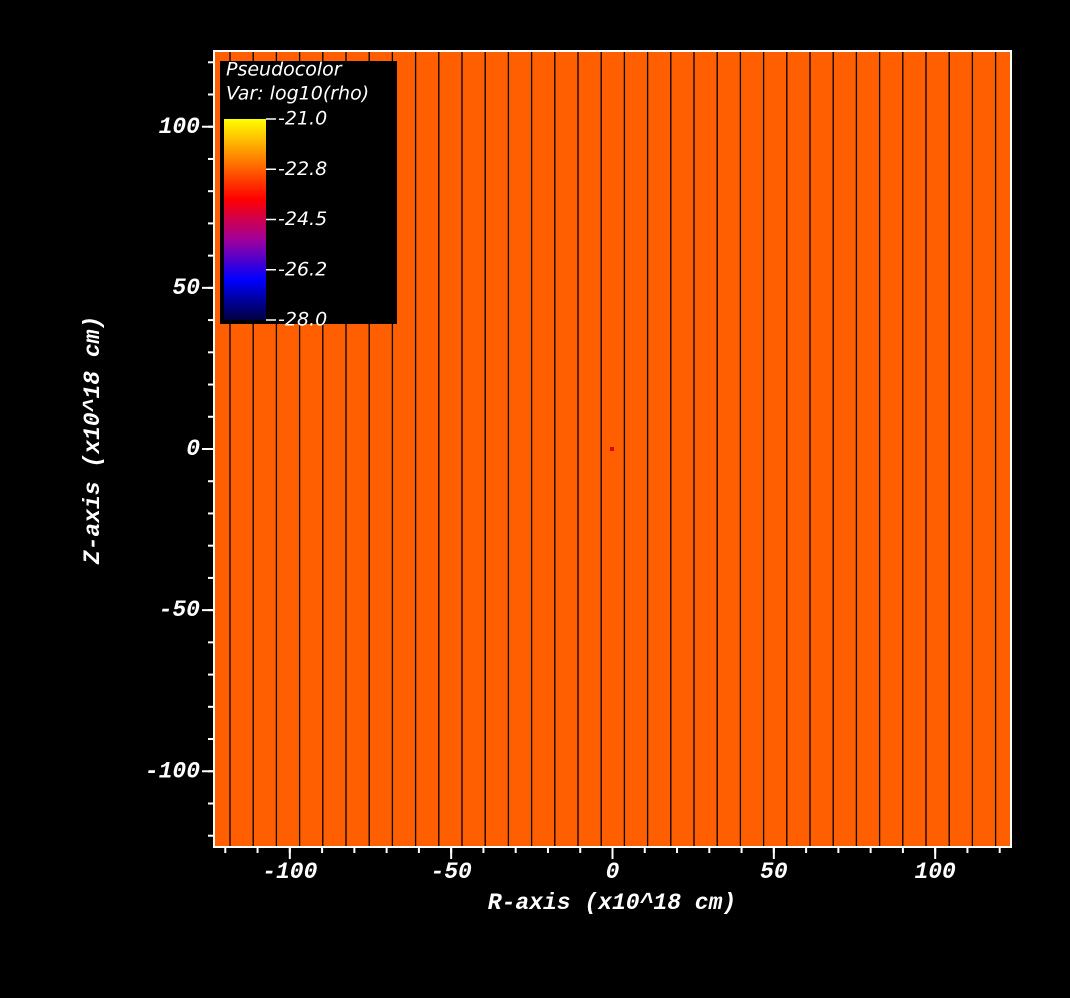 This screenshot has width=1070, height=998. Describe the element at coordinates (180, 610) in the screenshot. I see `y-tick-label: -50` at that location.